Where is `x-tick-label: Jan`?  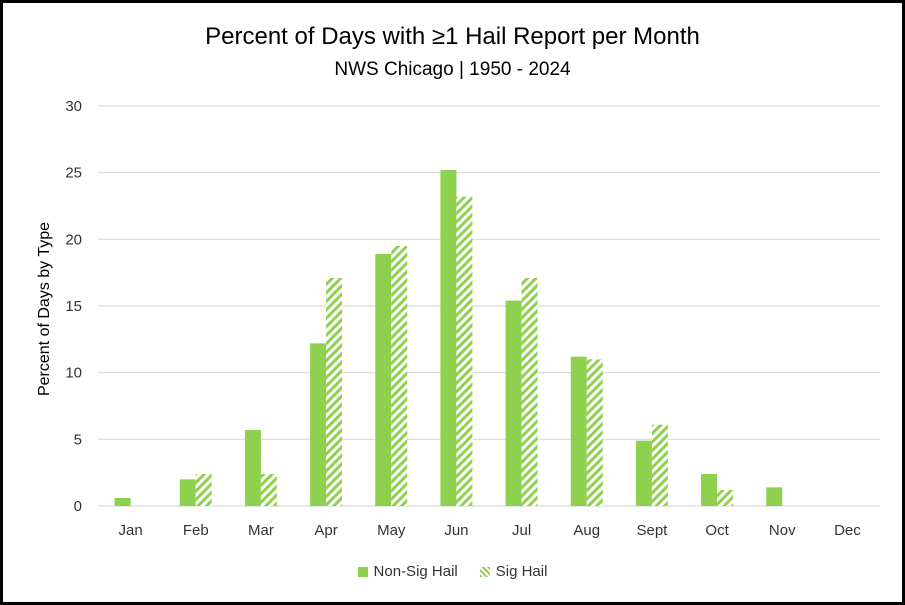
x-tick-label: Jan is located at coordinates (130, 530).